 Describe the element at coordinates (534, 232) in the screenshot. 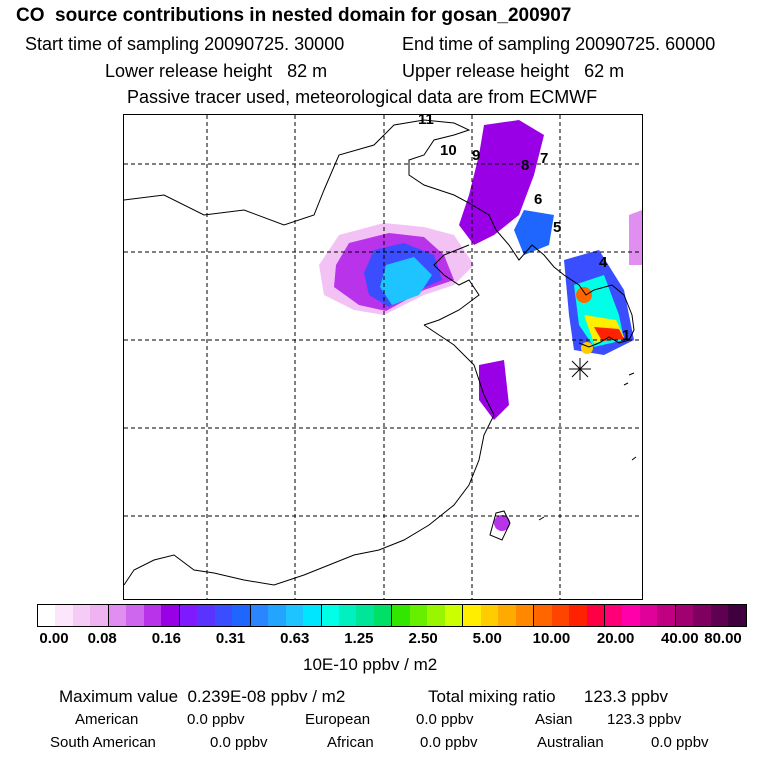

I see `plume-north-hi` at that location.